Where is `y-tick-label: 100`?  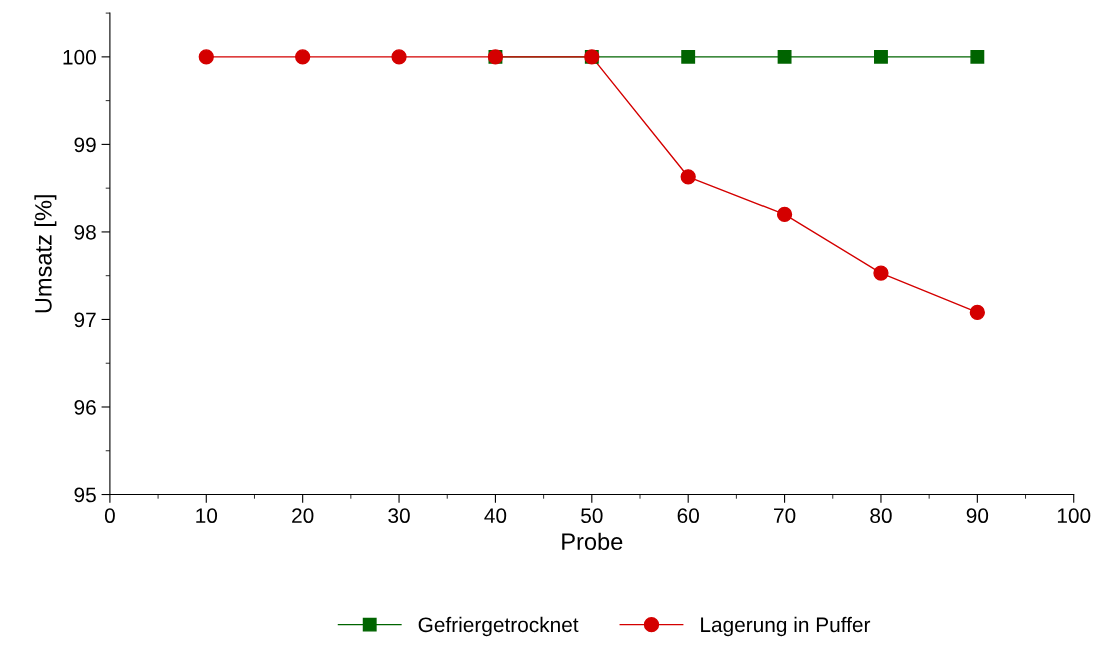
y-tick-label: 100 is located at coordinates (79, 57).